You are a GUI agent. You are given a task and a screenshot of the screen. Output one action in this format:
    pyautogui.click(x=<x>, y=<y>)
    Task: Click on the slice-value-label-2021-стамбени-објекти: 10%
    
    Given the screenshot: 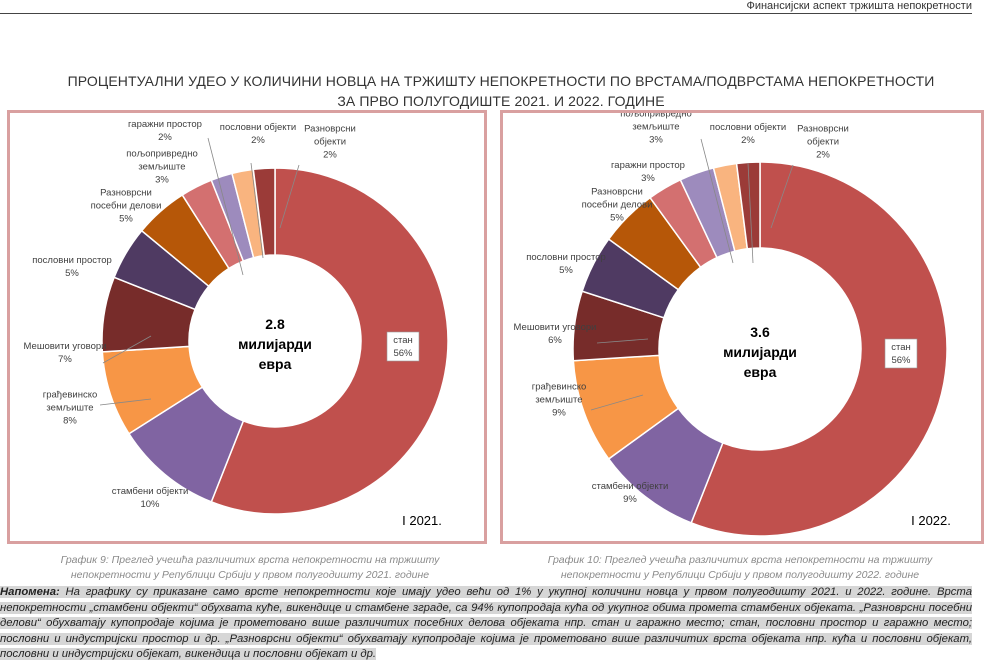 What is the action you would take?
    pyautogui.click(x=150, y=504)
    